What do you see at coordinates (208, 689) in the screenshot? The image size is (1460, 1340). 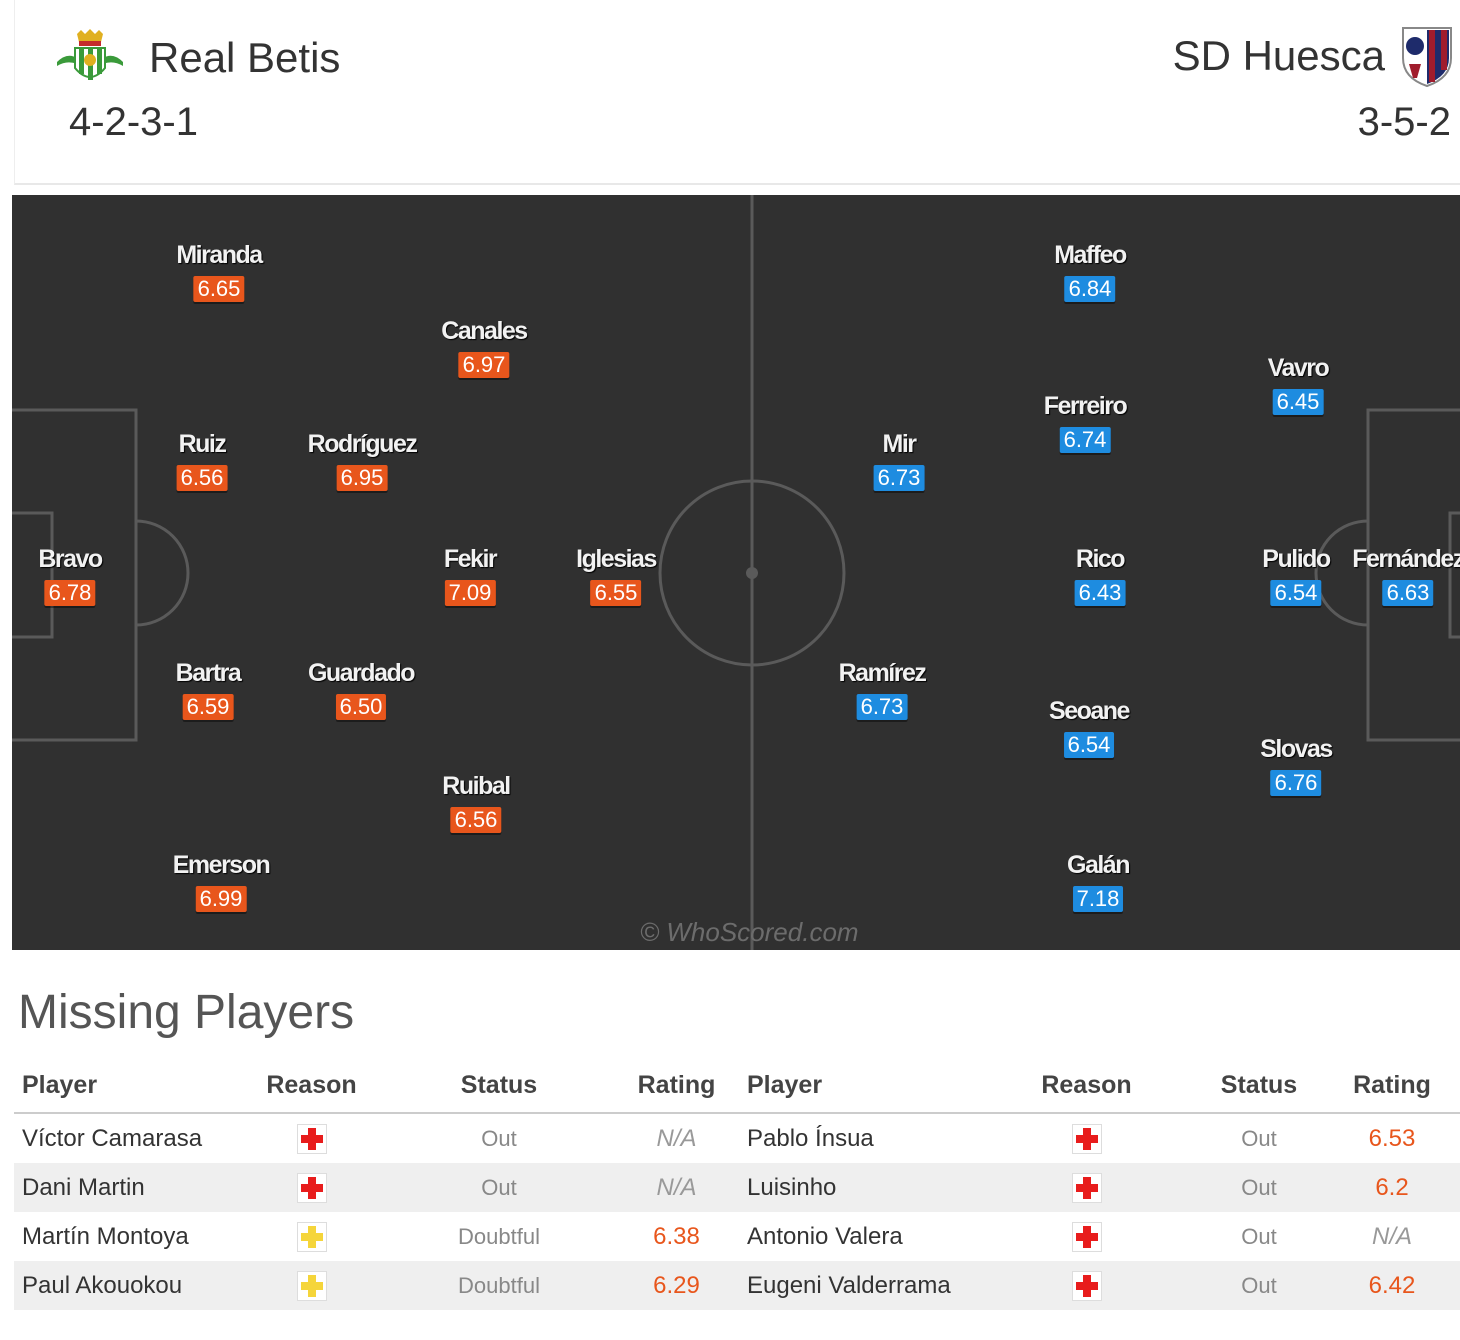 I see `player-marker: Bartra 6.59` at bounding box center [208, 689].